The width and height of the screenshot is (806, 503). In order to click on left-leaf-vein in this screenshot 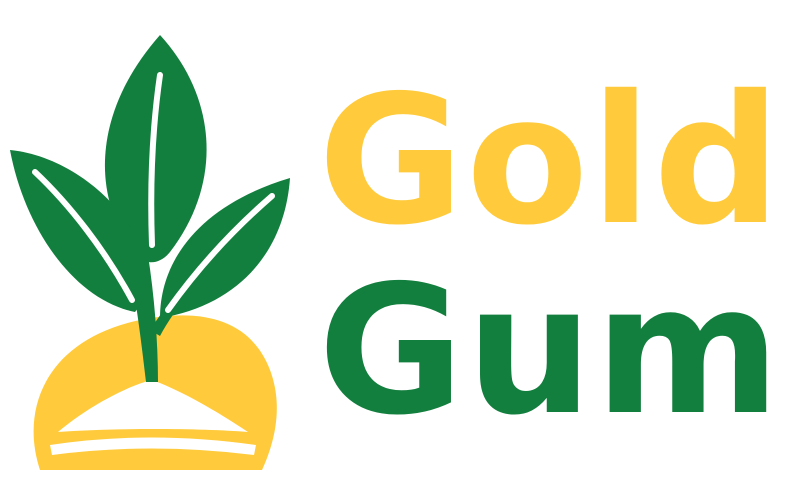, I will do `click(83, 236)`.